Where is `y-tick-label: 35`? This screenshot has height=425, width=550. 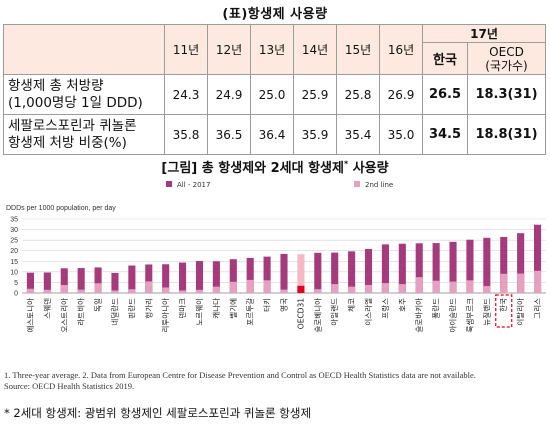
y-tick-label: 35 is located at coordinates (14, 220).